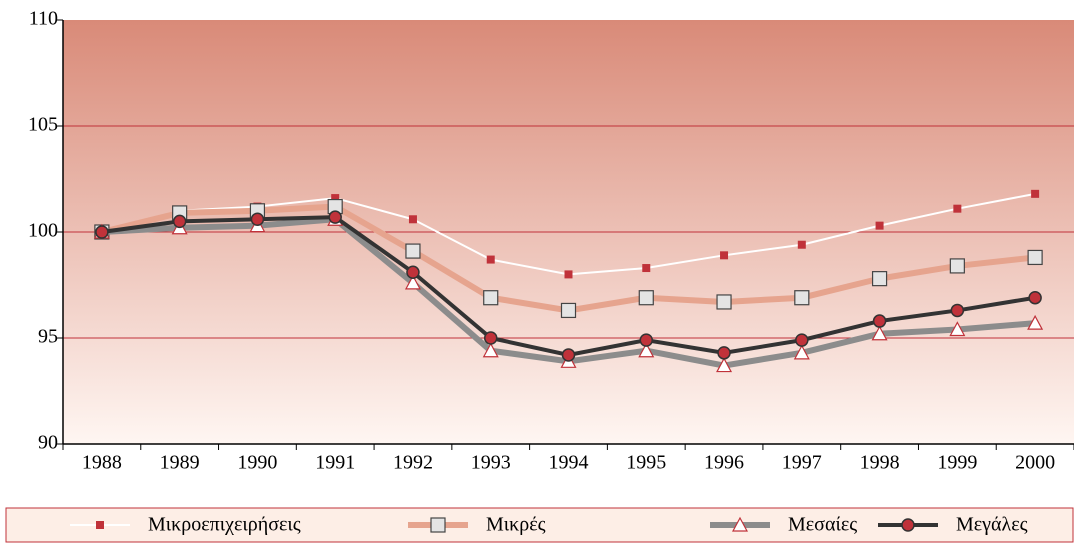  I want to click on y-tick-label: 90, so click(48, 443).